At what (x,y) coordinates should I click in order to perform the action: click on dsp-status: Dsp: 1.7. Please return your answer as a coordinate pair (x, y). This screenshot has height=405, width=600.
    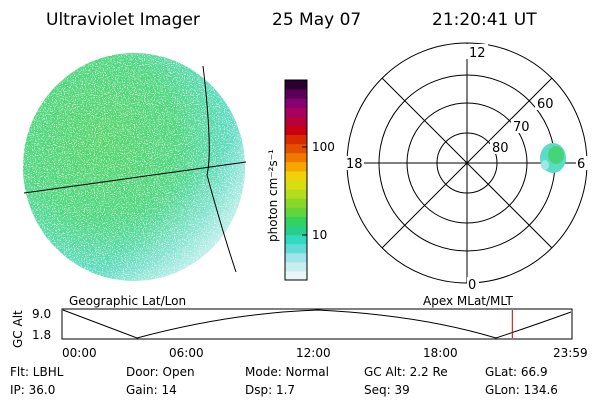
    Looking at the image, I should click on (270, 390).